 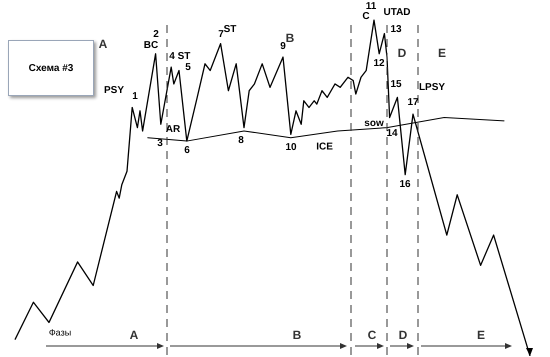 What do you see at coordinates (60, 333) in the screenshot?
I see `annotation: Фазы` at bounding box center [60, 333].